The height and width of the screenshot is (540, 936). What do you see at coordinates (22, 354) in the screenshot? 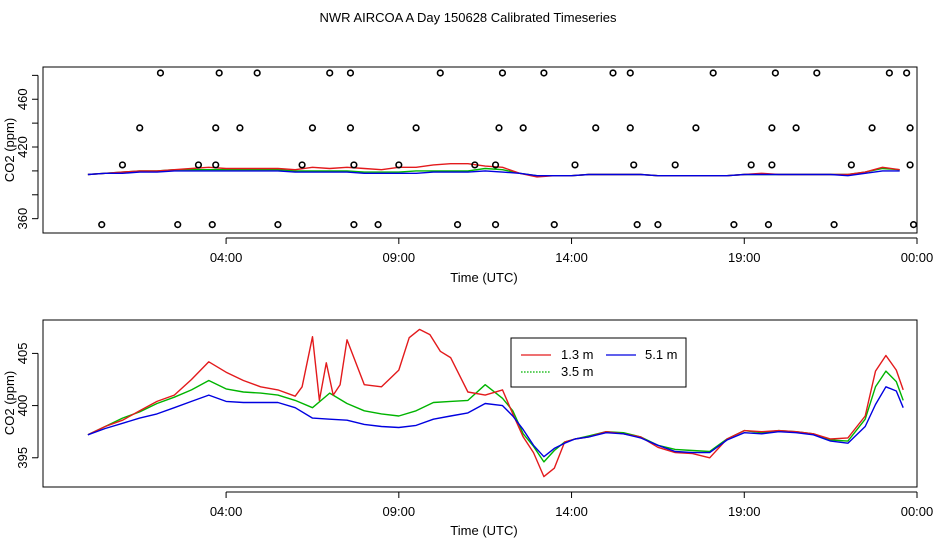
I see `bottom-y-tick-label: 405` at bounding box center [22, 354].